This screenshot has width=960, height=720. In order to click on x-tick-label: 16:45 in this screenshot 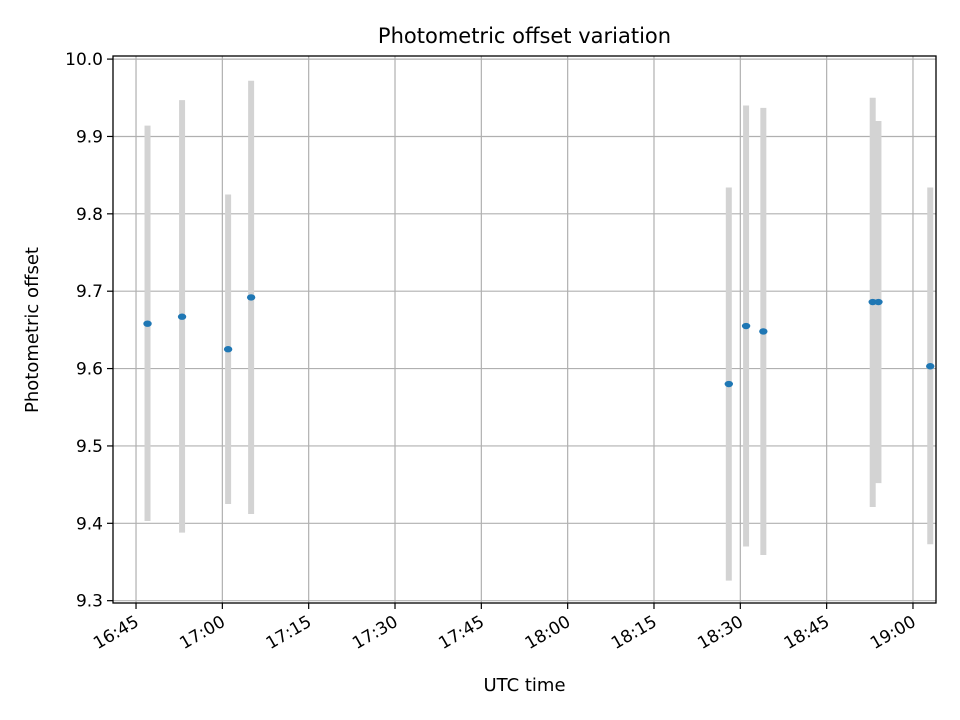, I will do `click(116, 633)`.